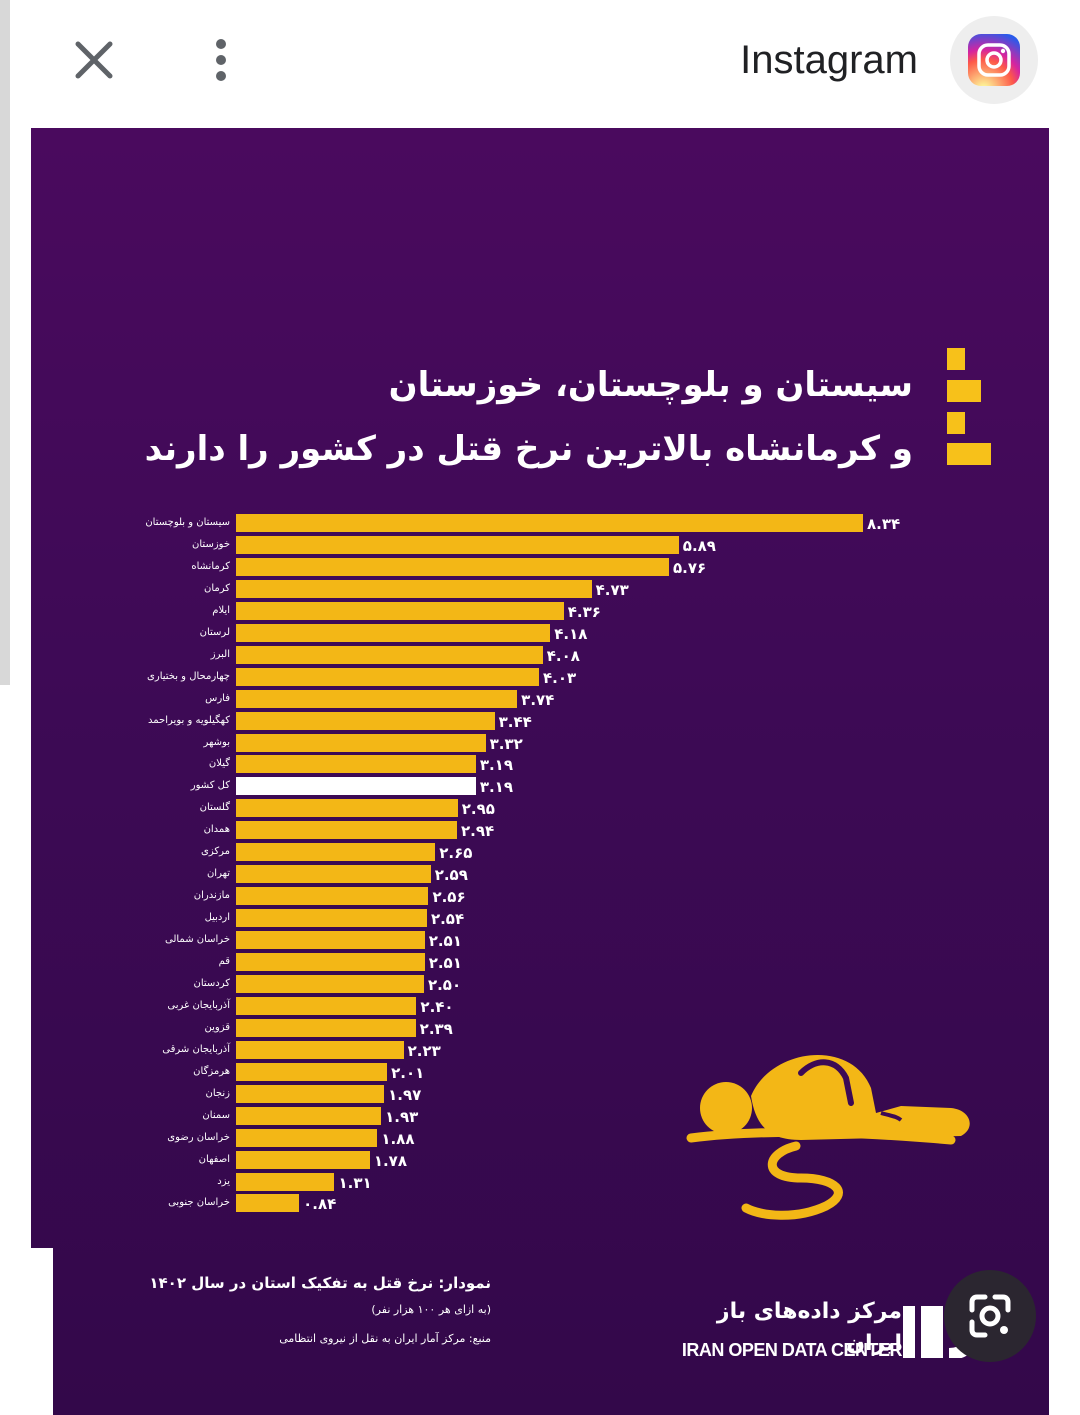 The width and height of the screenshot is (1080, 1415). Describe the element at coordinates (402, 1116) in the screenshot. I see `value-label: ۱.۹۳` at that location.